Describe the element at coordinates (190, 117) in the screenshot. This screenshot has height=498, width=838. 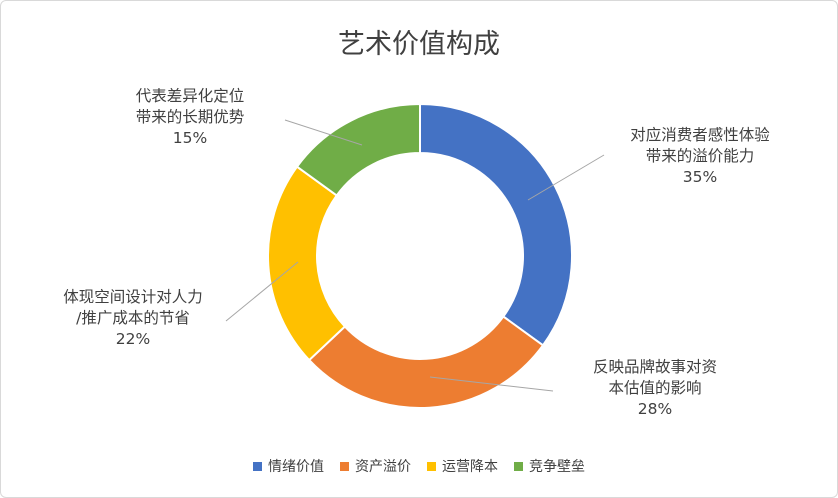
I see `data-label-competitive-barrier: 代表差异化定位 带来的长期优势 15%` at that location.